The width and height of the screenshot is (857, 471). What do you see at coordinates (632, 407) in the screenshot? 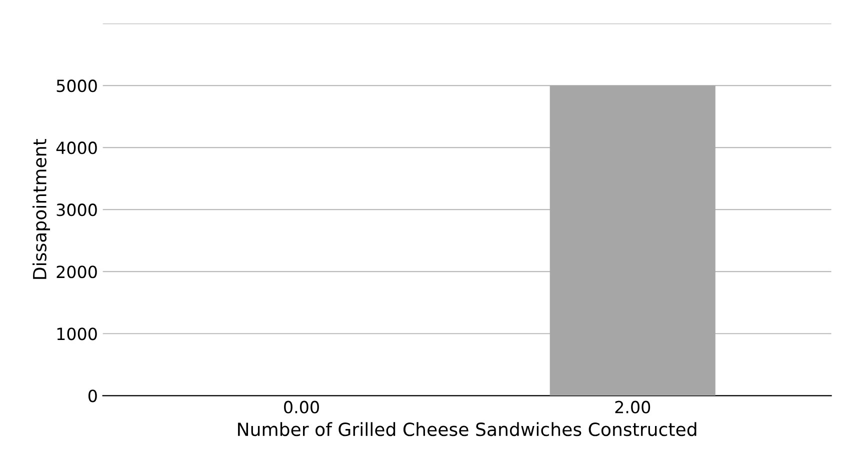
I see `x-tick-label: 2.00` at bounding box center [632, 407].